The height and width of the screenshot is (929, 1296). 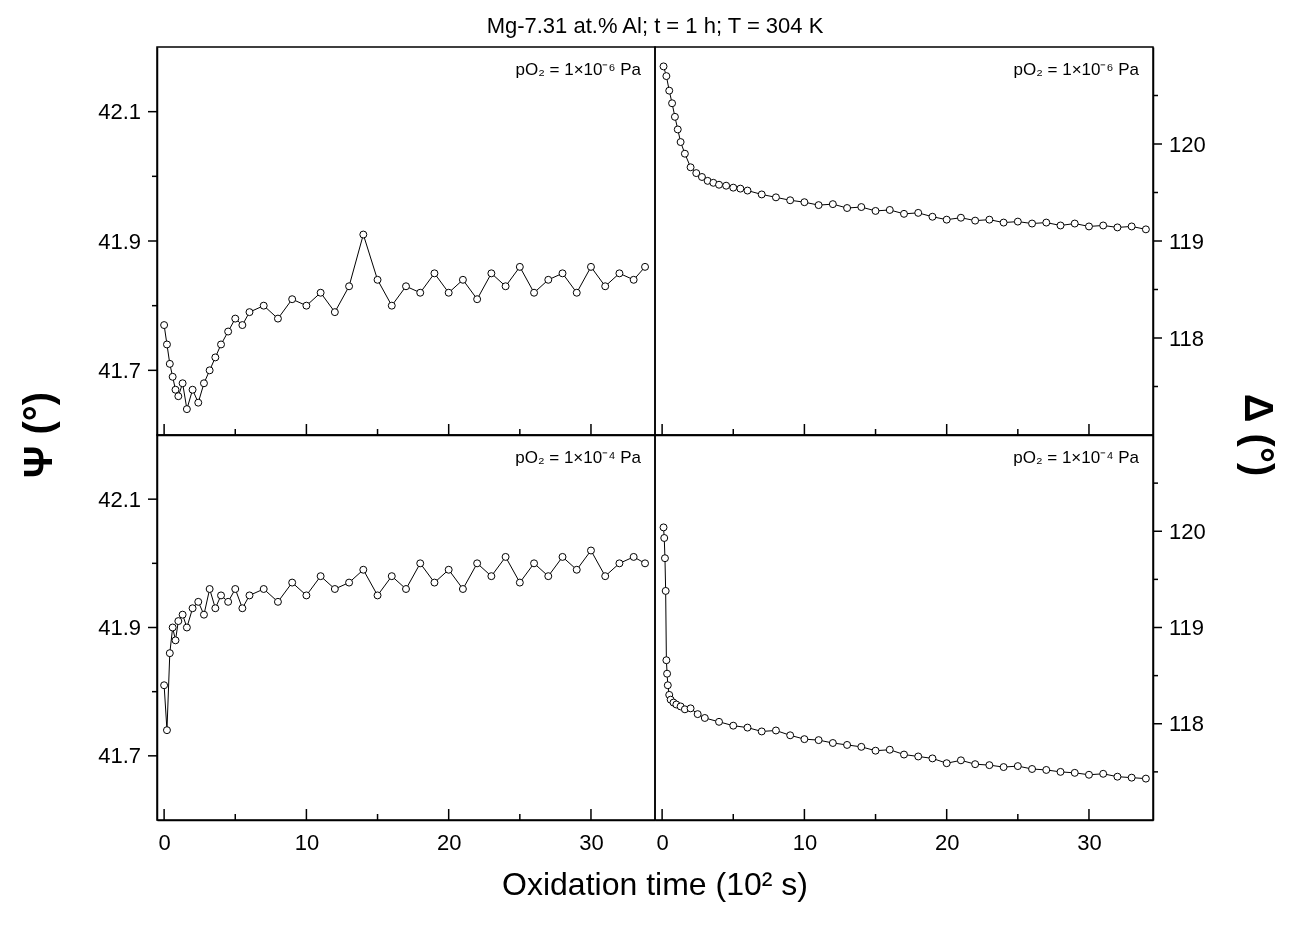 What do you see at coordinates (655, 25) in the screenshot?
I see `chart-title: Mg-7.31 at.% Al; t = 1 h; T = 304 K` at bounding box center [655, 25].